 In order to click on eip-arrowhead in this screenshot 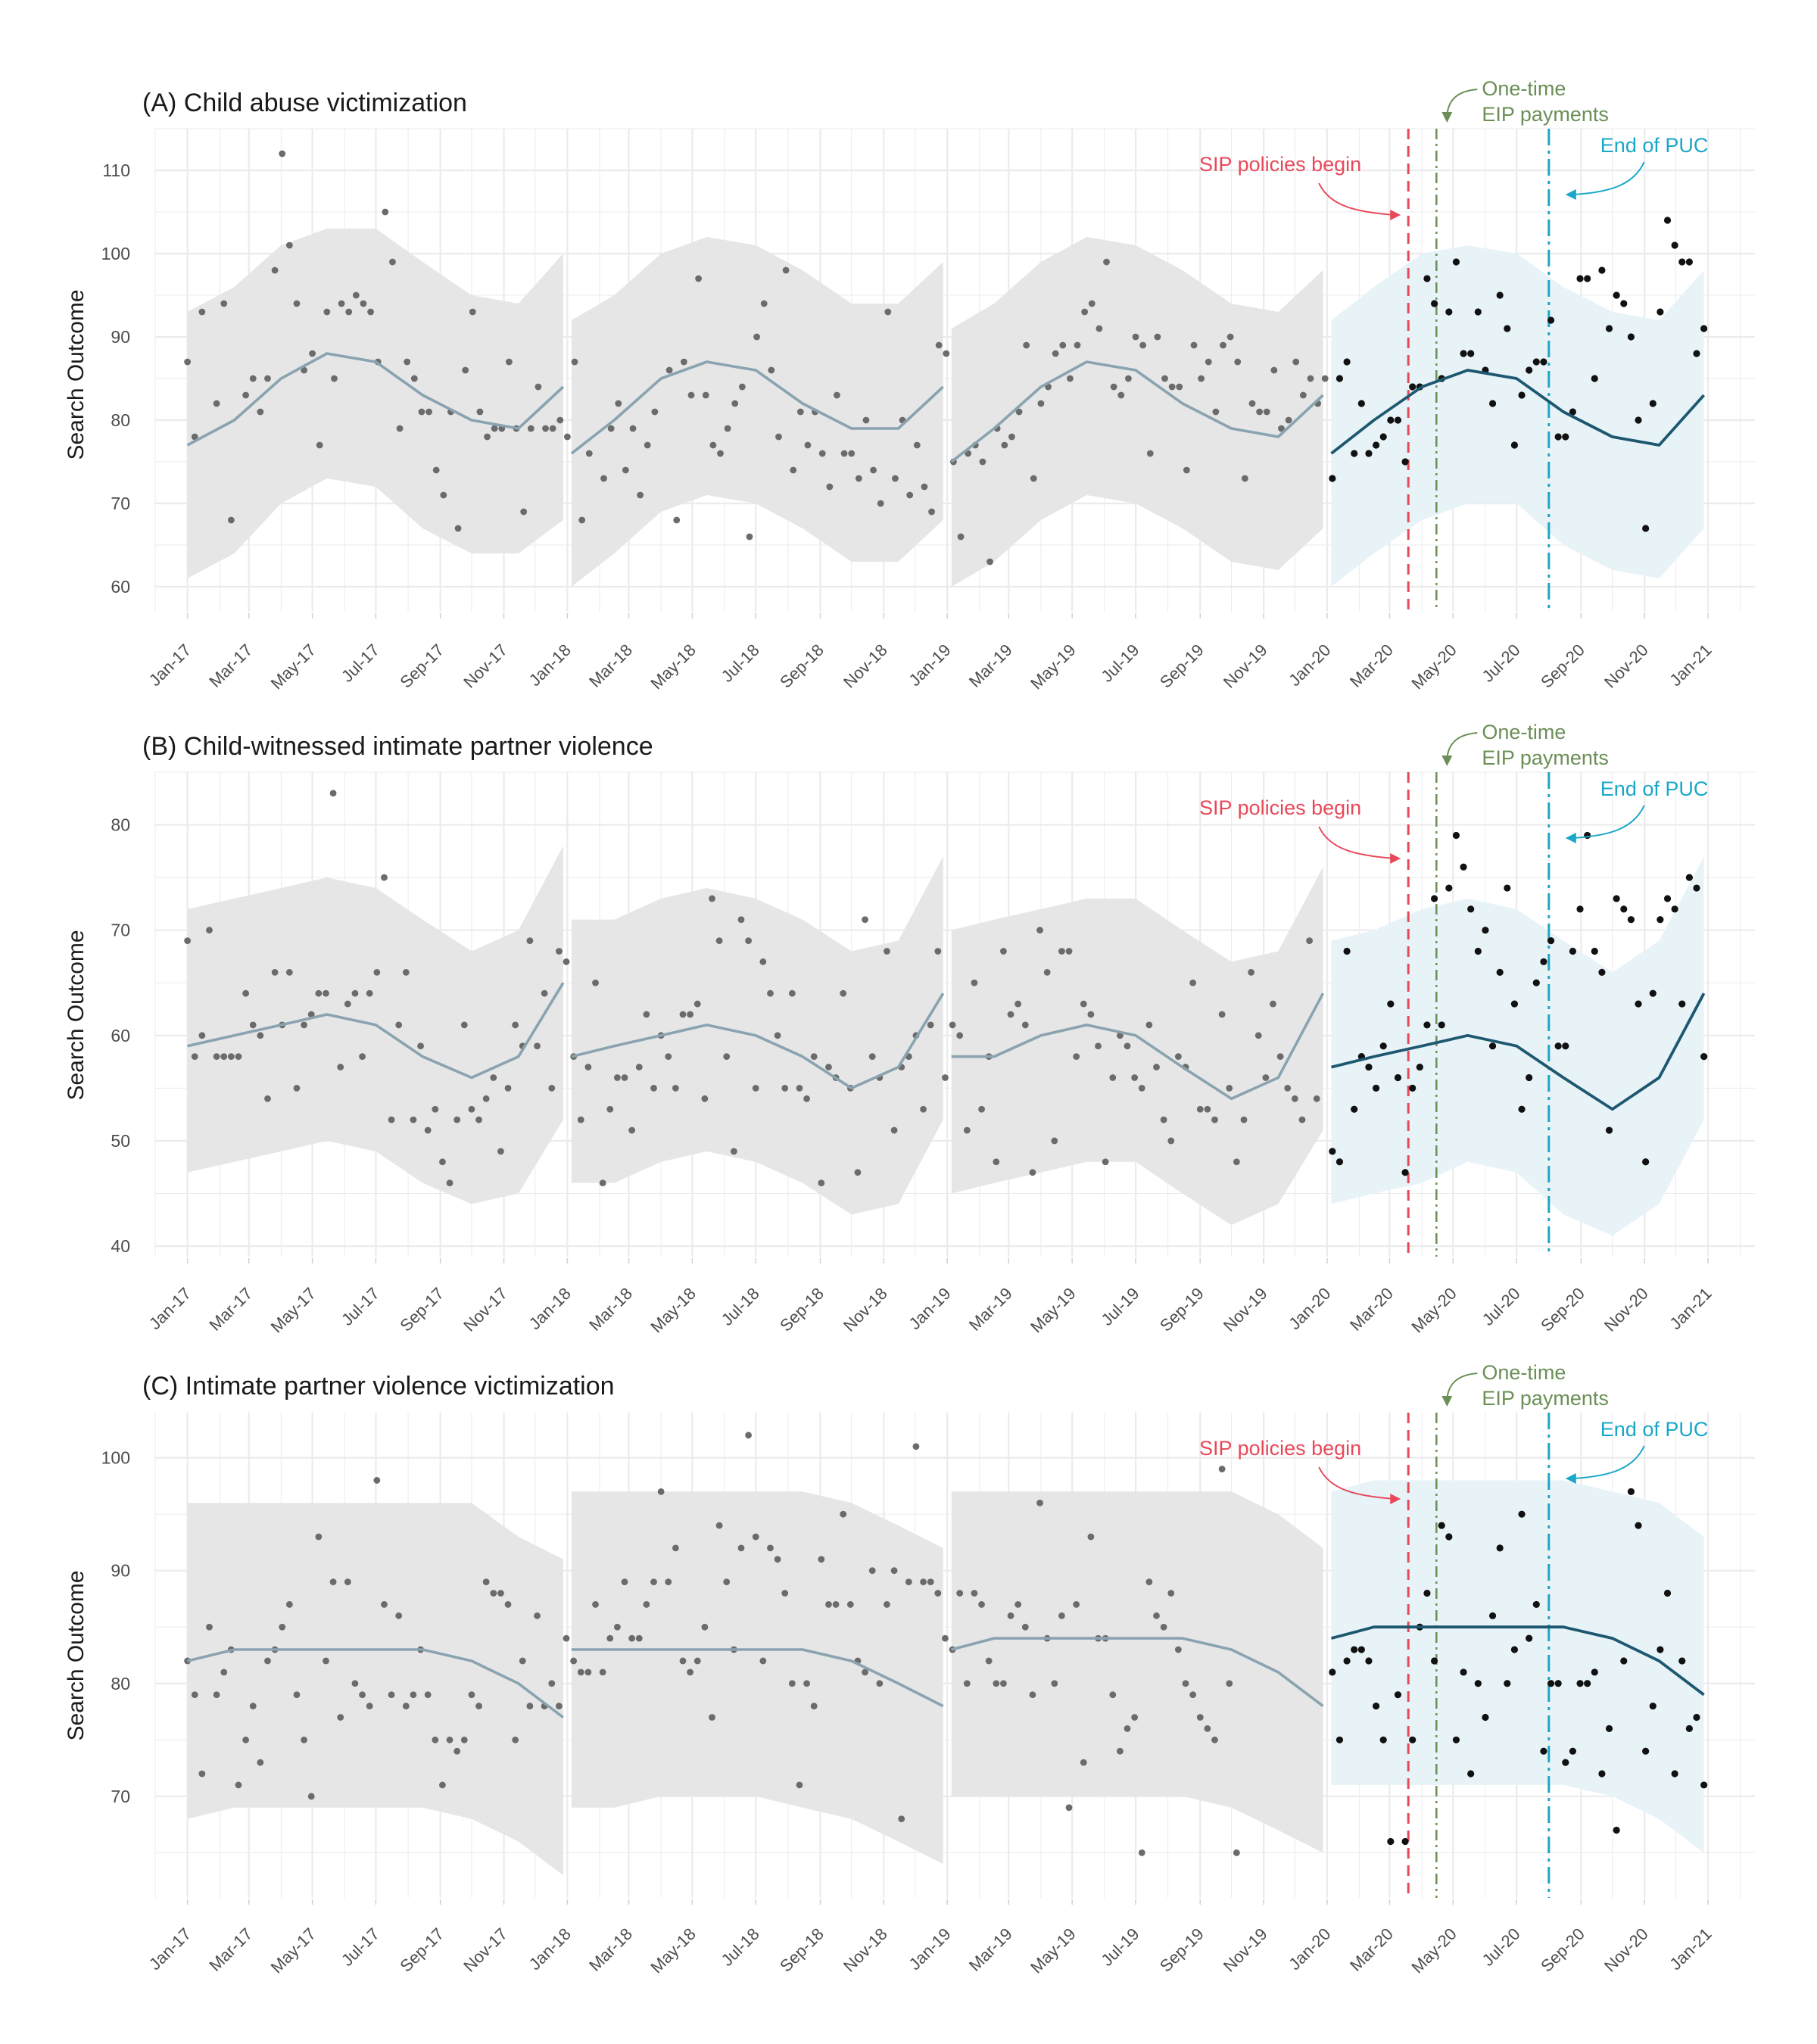, I will do `click(1447, 1401)`.